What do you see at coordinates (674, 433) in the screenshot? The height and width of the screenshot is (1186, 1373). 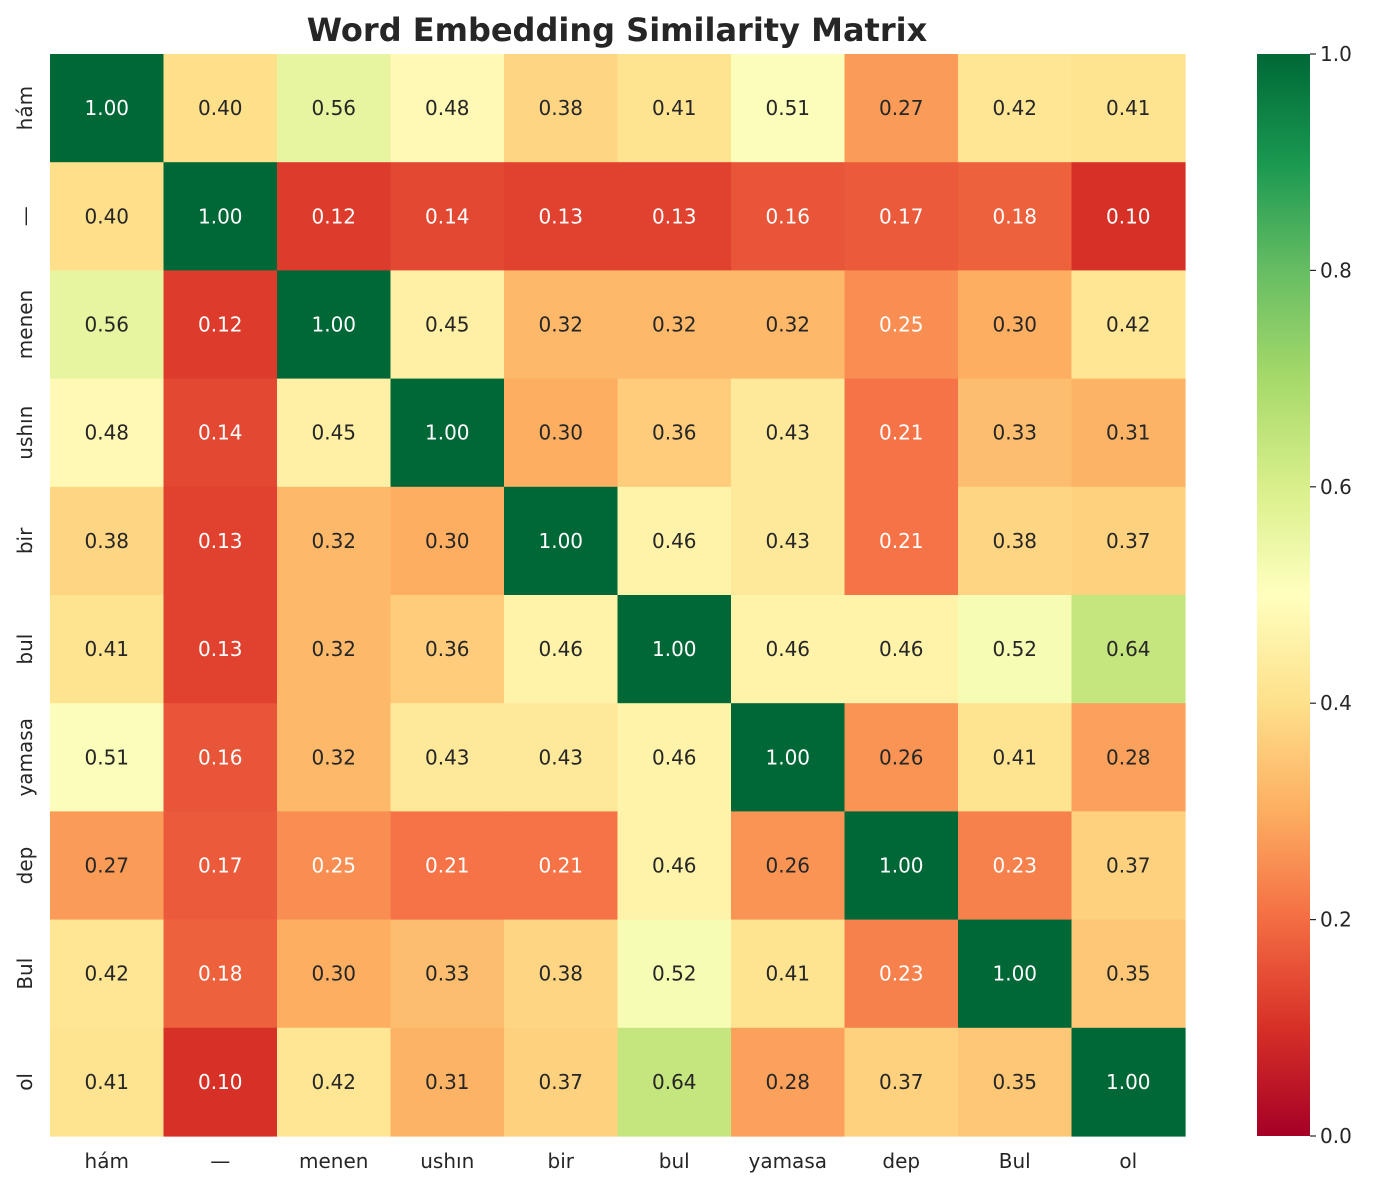 I see `cell-value-label: 0.36` at bounding box center [674, 433].